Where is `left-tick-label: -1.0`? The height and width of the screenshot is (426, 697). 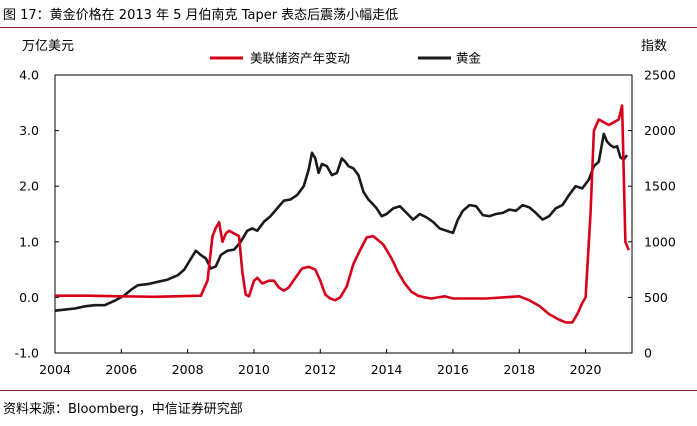 left-tick-label: -1.0 is located at coordinates (27, 353).